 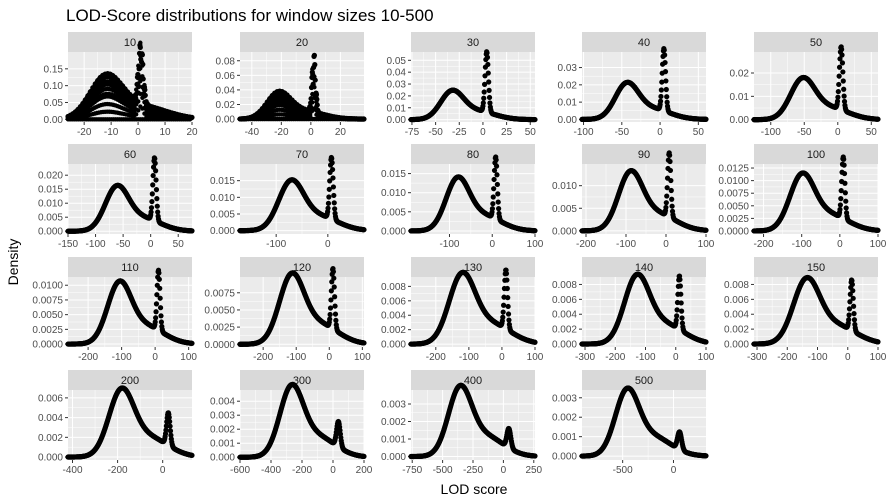 I want to click on x-tick-label: -20, so click(x=84, y=132).